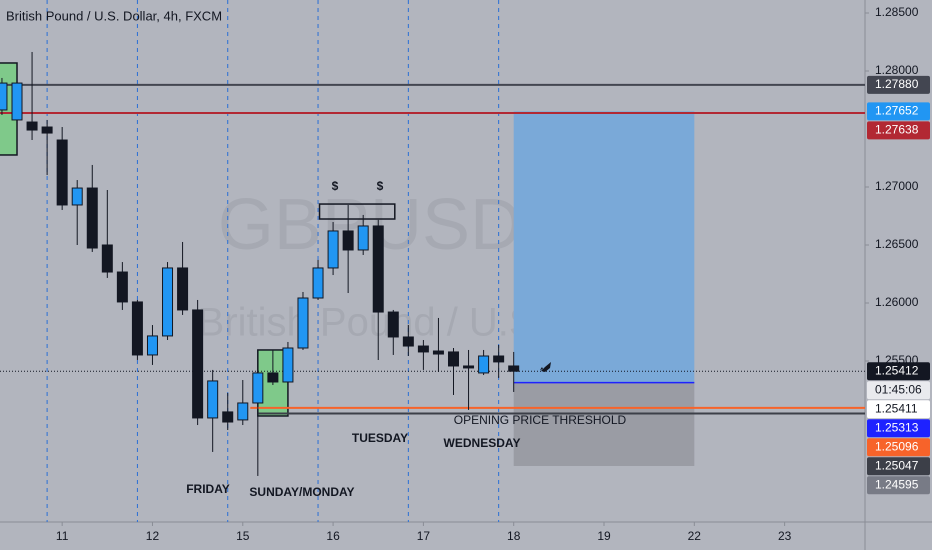  I want to click on price-badge-label: 1.25313, so click(897, 427).